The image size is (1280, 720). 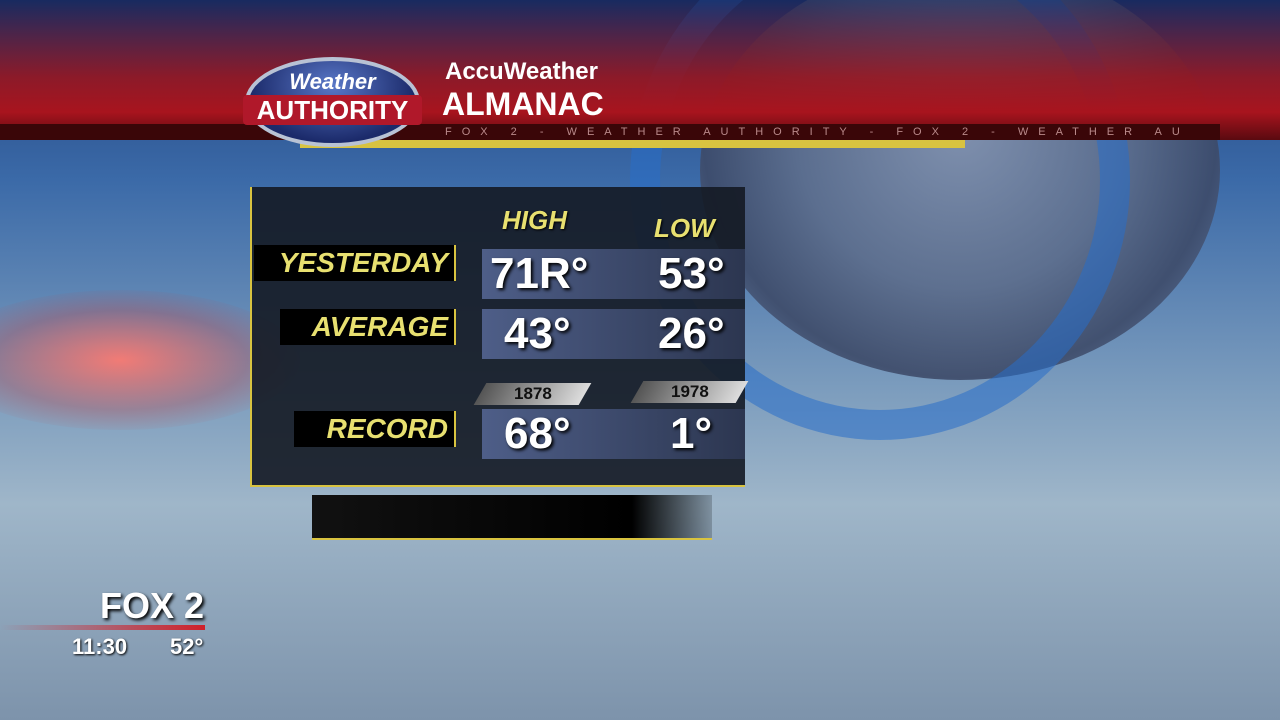 What do you see at coordinates (512, 517) in the screenshot?
I see `empty-bar` at bounding box center [512, 517].